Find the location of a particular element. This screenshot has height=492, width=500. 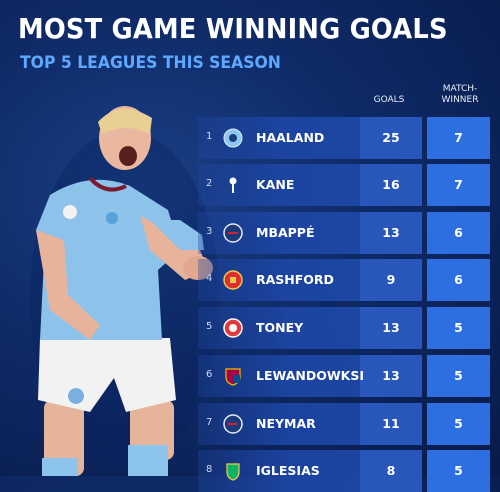

player-name: IGLESIAS is located at coordinates (288, 470).